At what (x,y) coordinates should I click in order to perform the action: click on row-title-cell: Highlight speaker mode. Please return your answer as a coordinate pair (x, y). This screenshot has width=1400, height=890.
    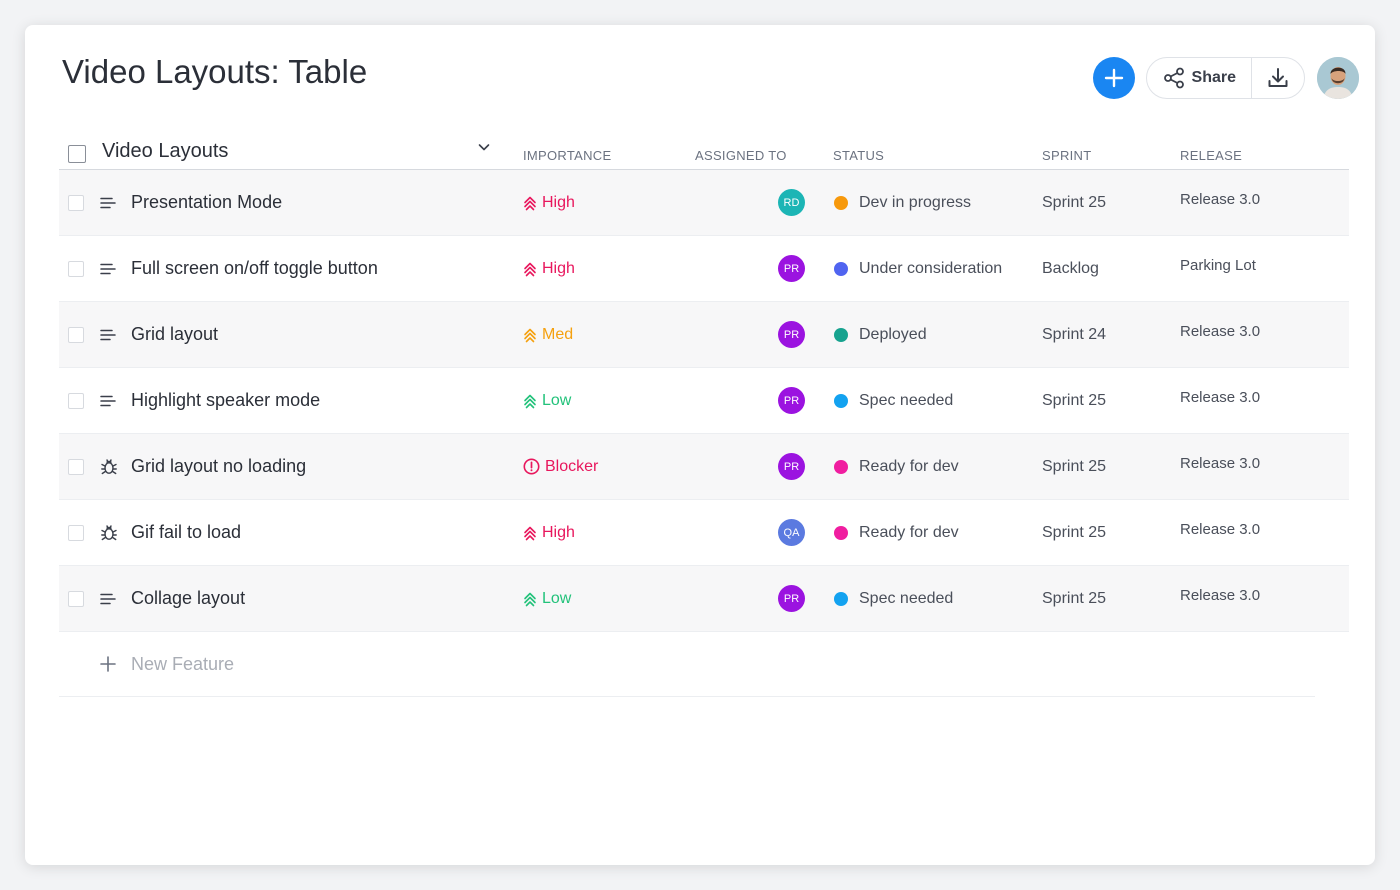
    Looking at the image, I should click on (321, 400).